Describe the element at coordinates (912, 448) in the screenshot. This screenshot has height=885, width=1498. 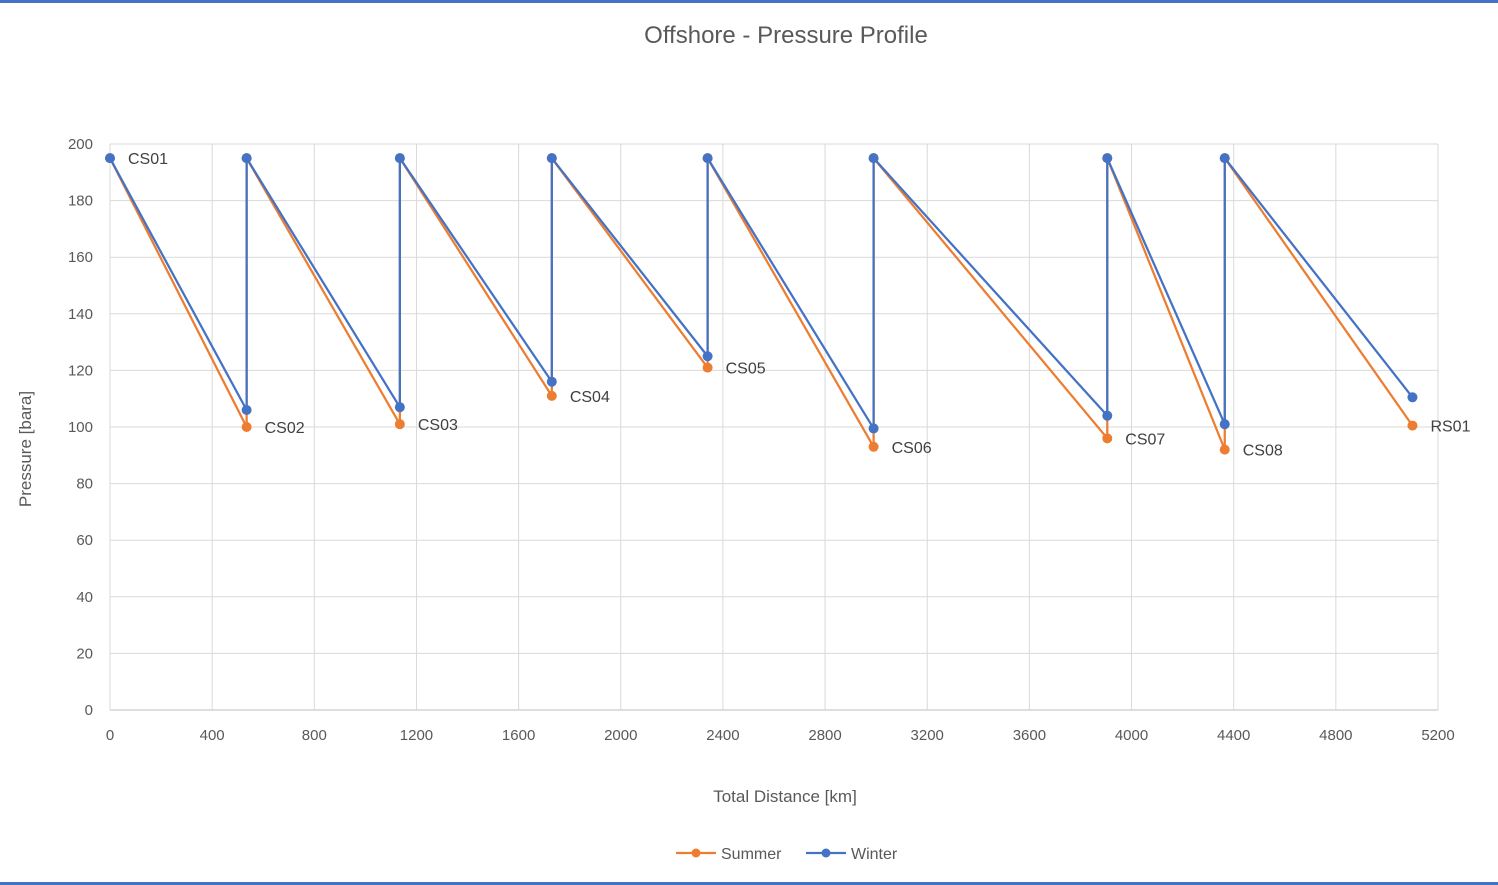
I see `station-label-cs06: CS06` at that location.